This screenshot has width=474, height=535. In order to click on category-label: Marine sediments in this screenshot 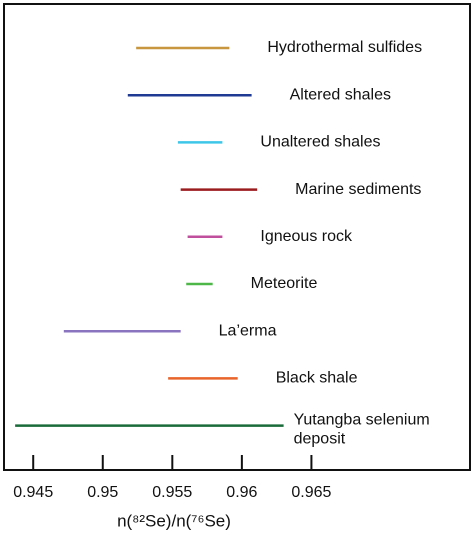, I will do `click(358, 189)`.